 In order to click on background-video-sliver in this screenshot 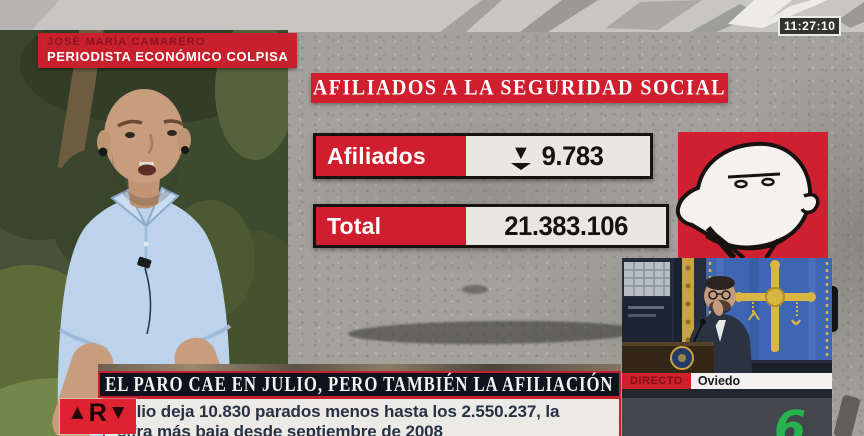, I will do `click(359, 368)`.